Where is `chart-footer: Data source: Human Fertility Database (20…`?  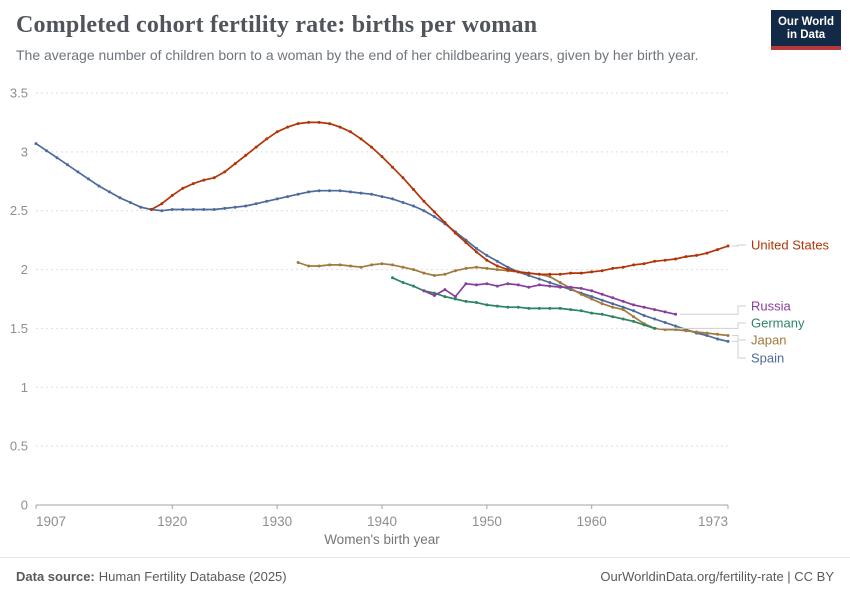
chart-footer: Data source: Human Fertility Database (20… is located at coordinates (425, 578).